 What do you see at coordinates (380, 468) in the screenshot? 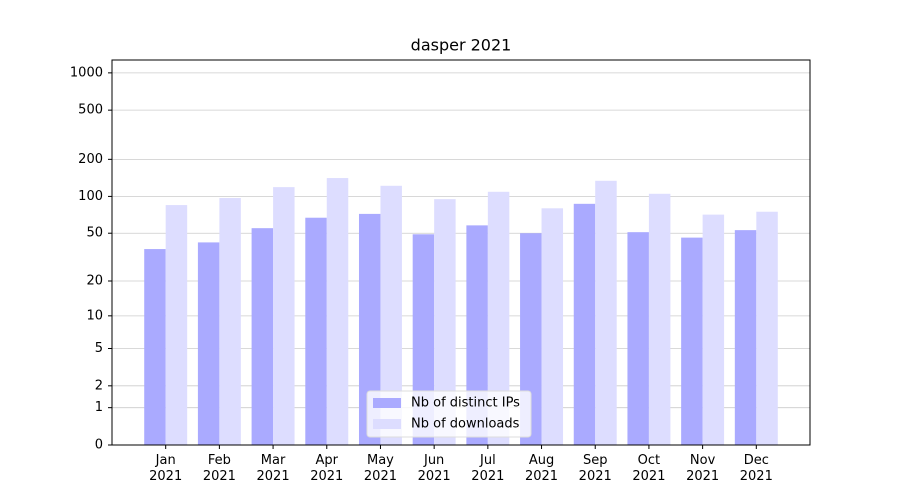
I see `x-tick-label: May 2021` at bounding box center [380, 468].